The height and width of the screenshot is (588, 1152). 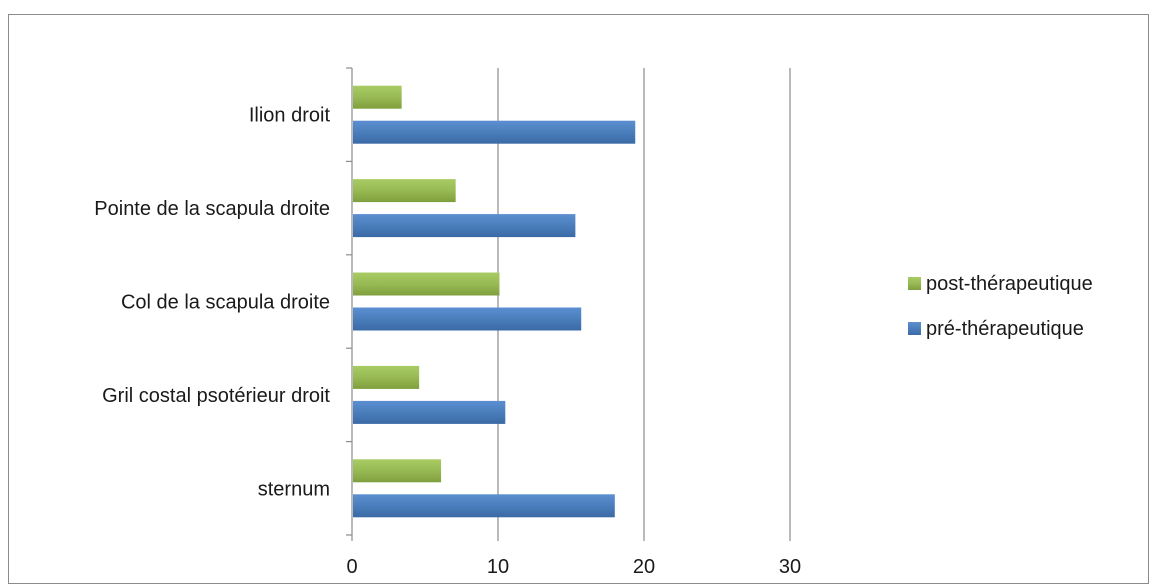 What do you see at coordinates (216, 396) in the screenshot?
I see `category-label: Gril costal psotérieur droit` at bounding box center [216, 396].